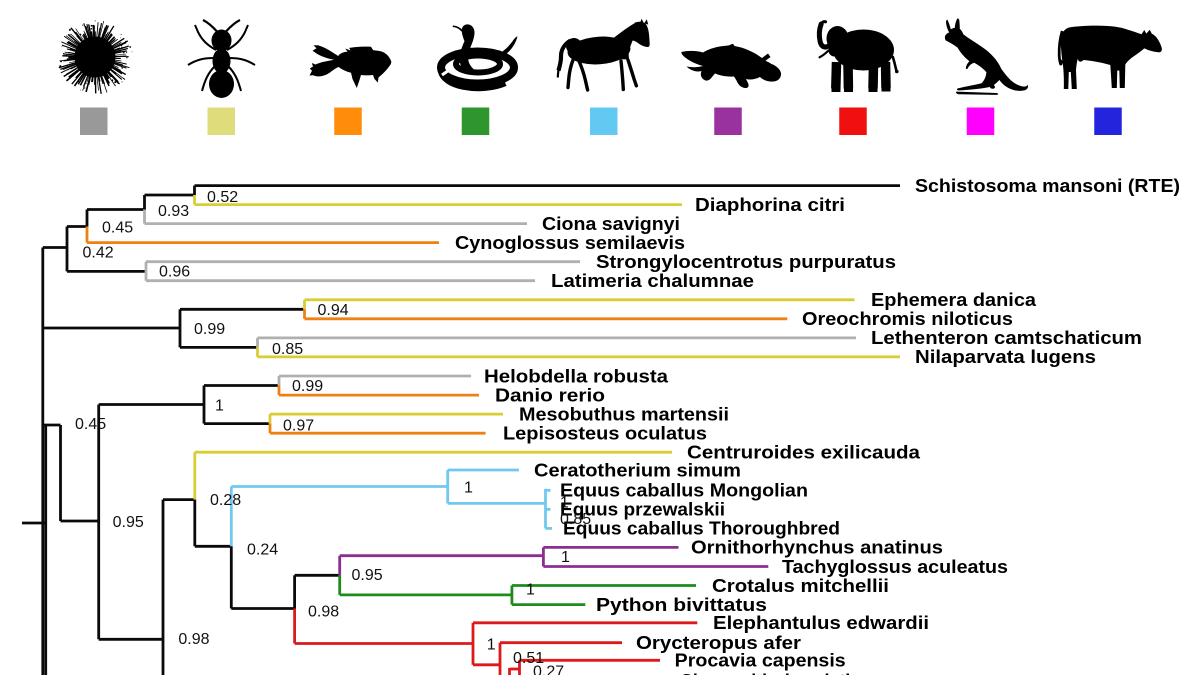 Image resolution: width=1200 pixels, height=675 pixels. I want to click on svg-text: Orycteropus afer, so click(718, 643).